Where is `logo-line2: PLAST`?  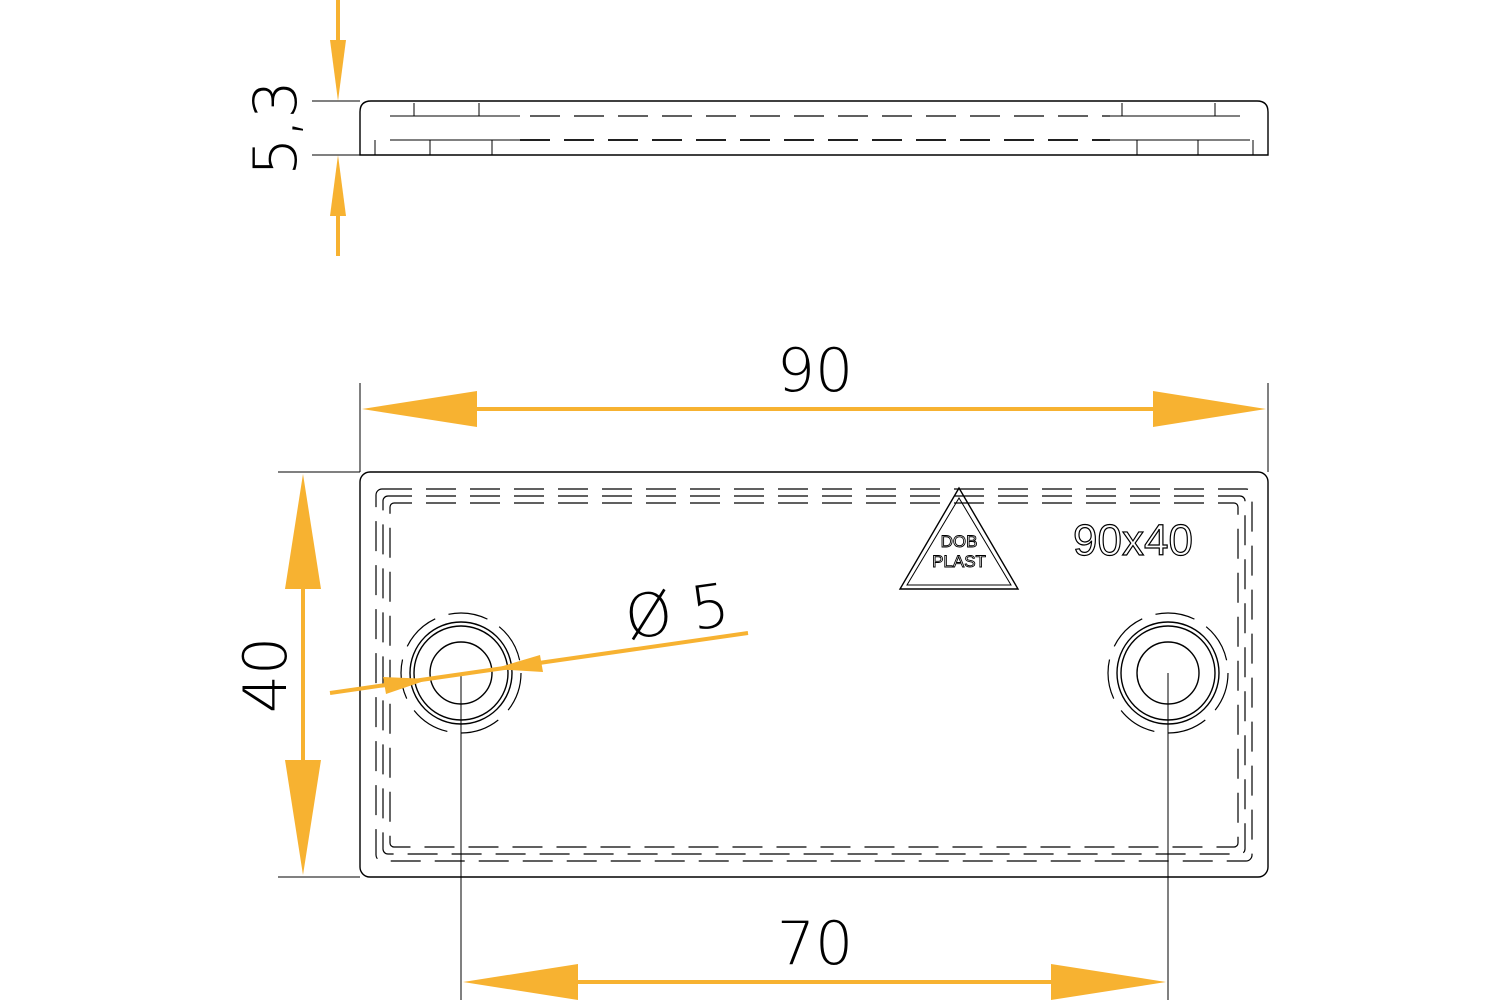 logo-line2: PLAST is located at coordinates (959, 561).